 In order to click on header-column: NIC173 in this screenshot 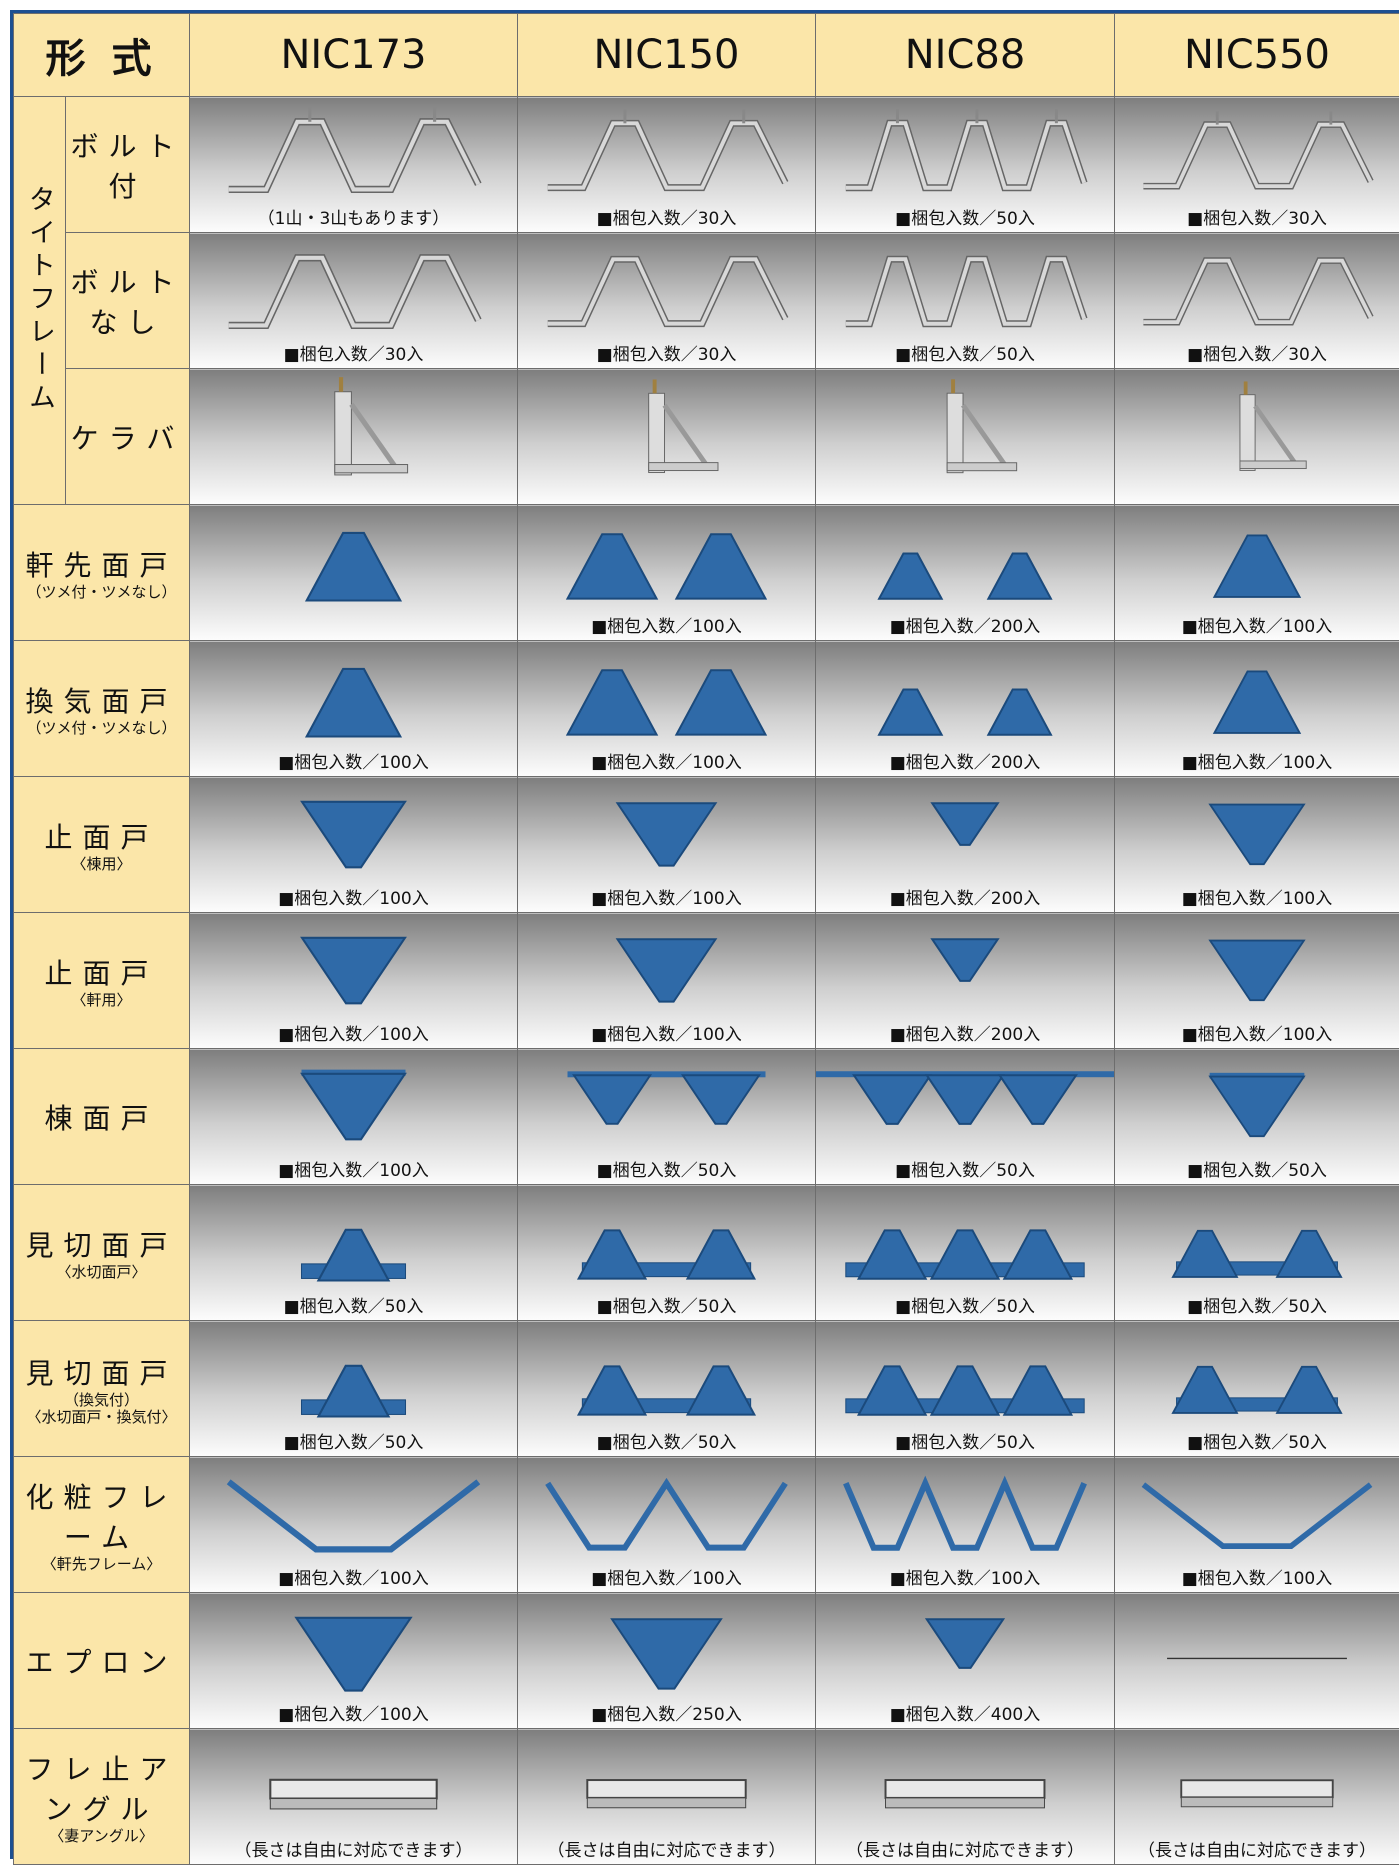, I will do `click(354, 55)`.